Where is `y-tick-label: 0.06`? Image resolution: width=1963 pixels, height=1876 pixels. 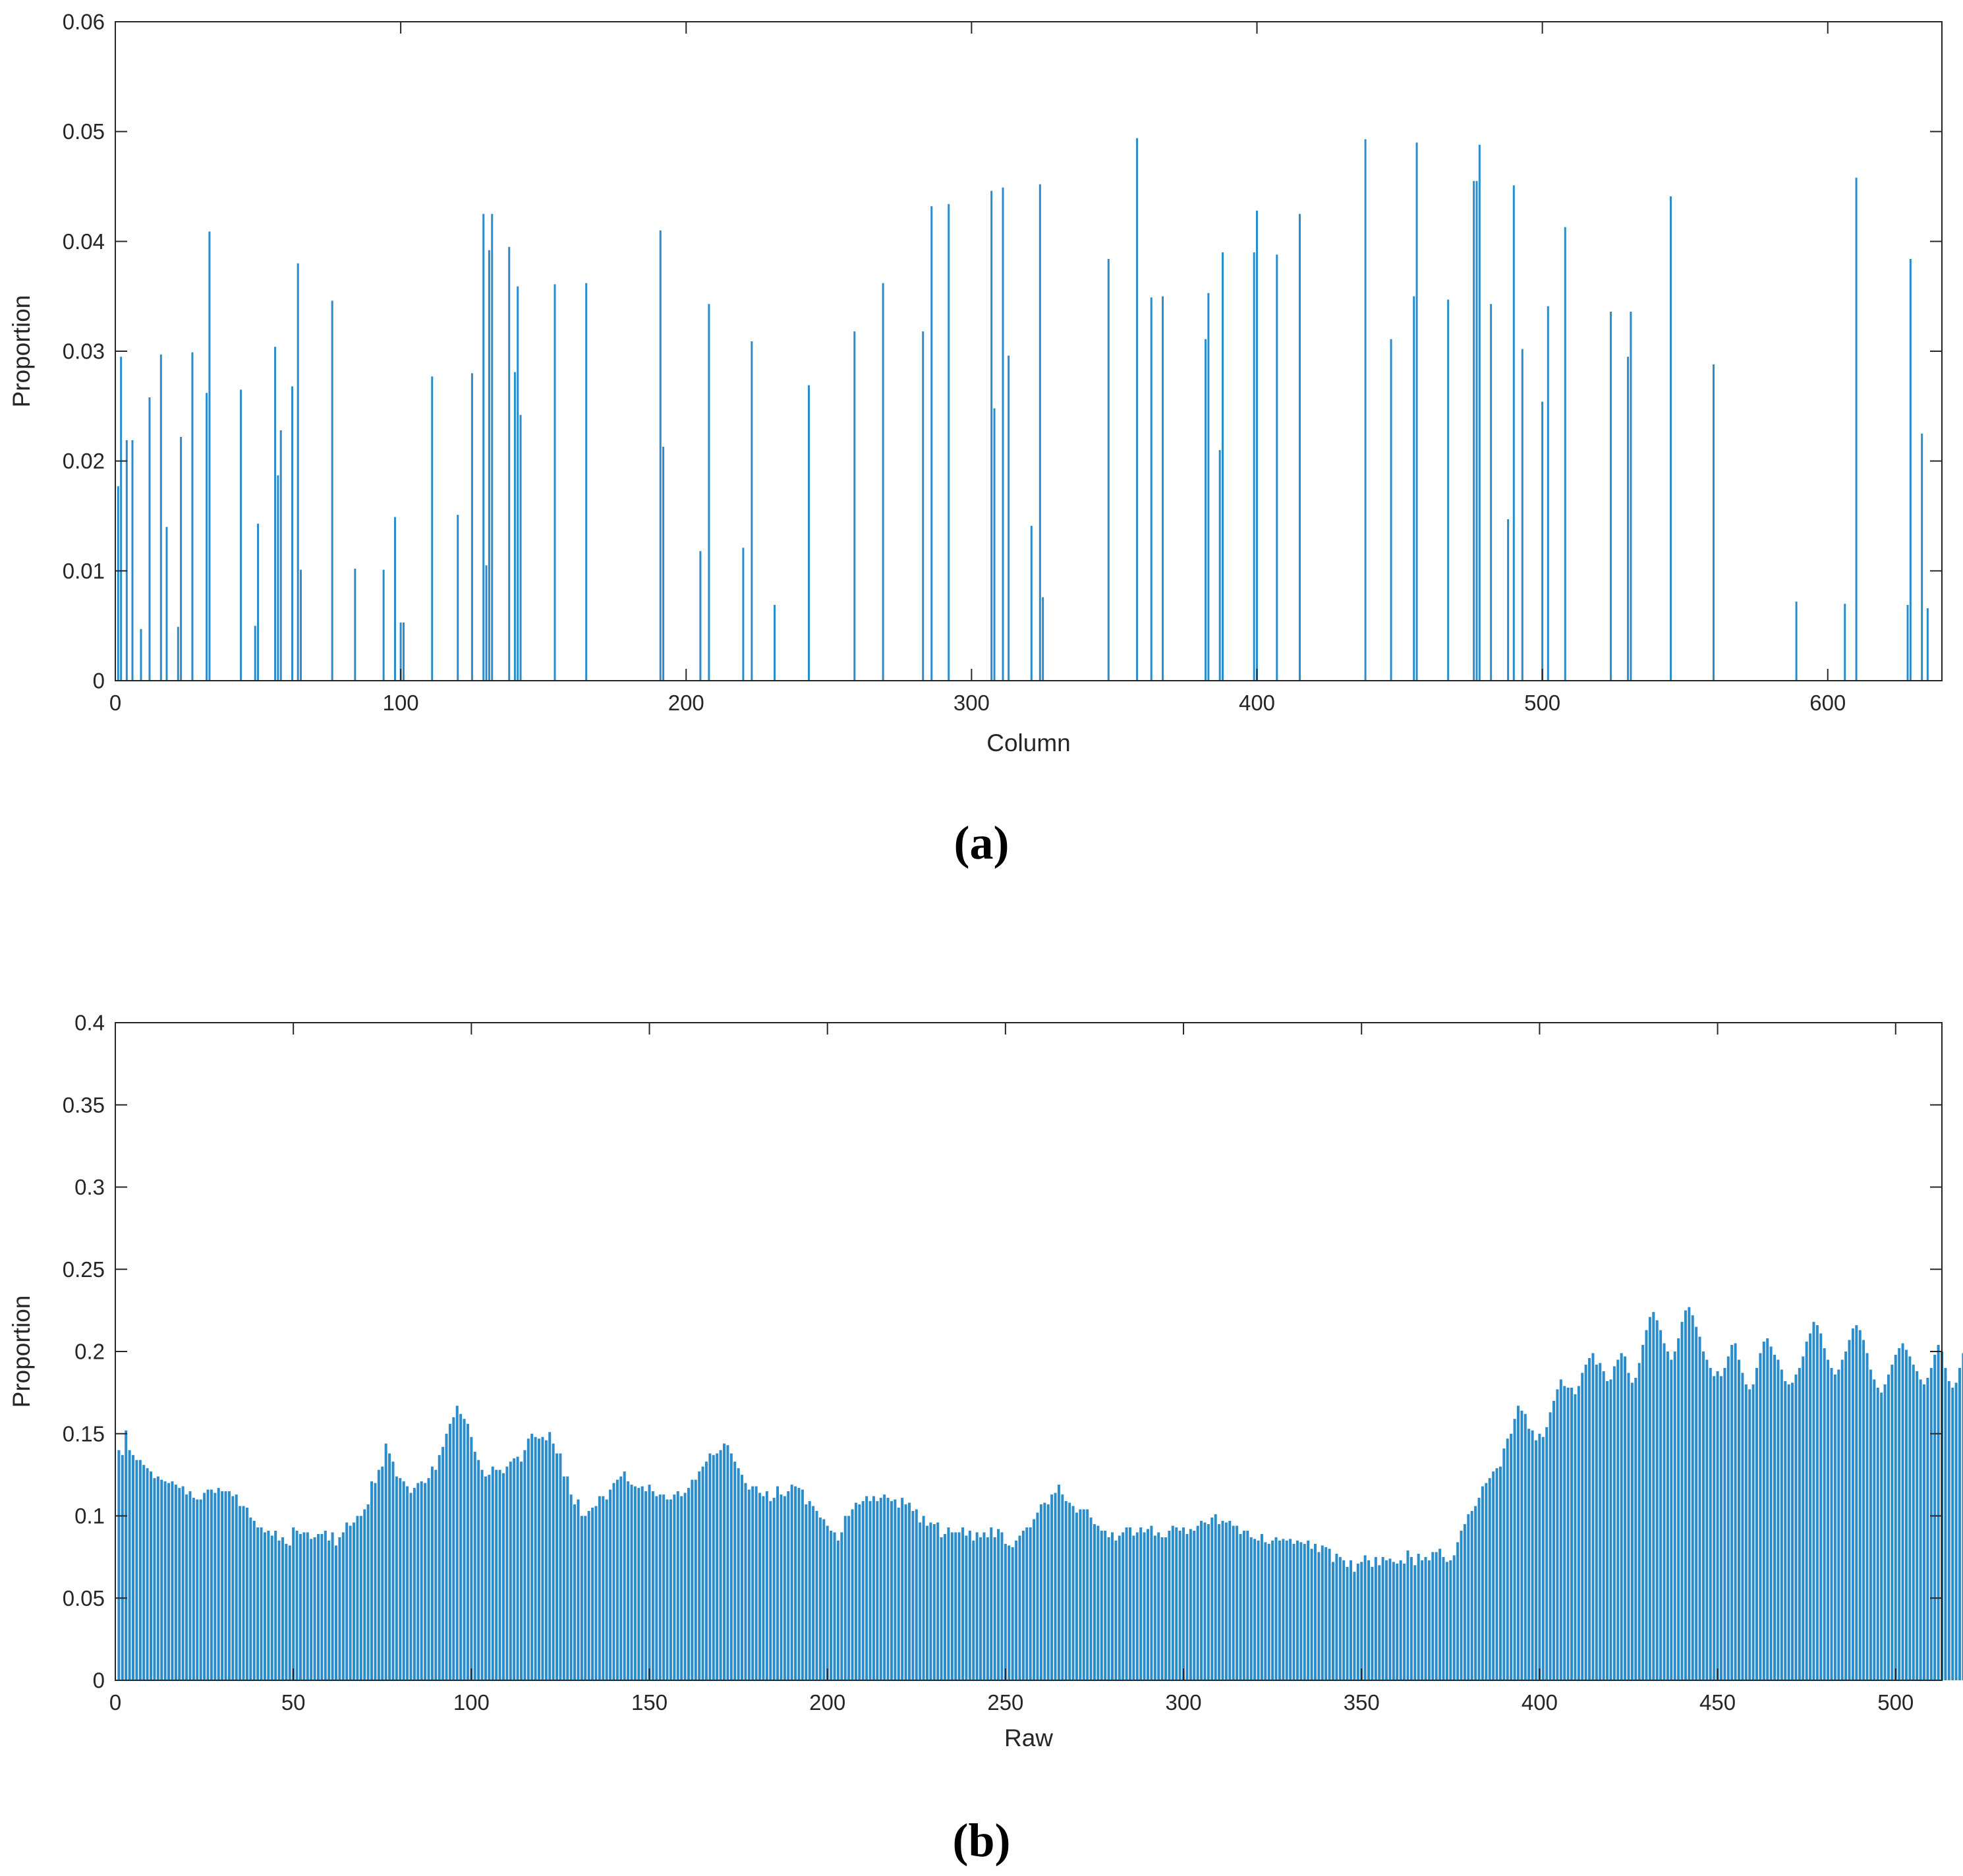
y-tick-label: 0.06 is located at coordinates (84, 22).